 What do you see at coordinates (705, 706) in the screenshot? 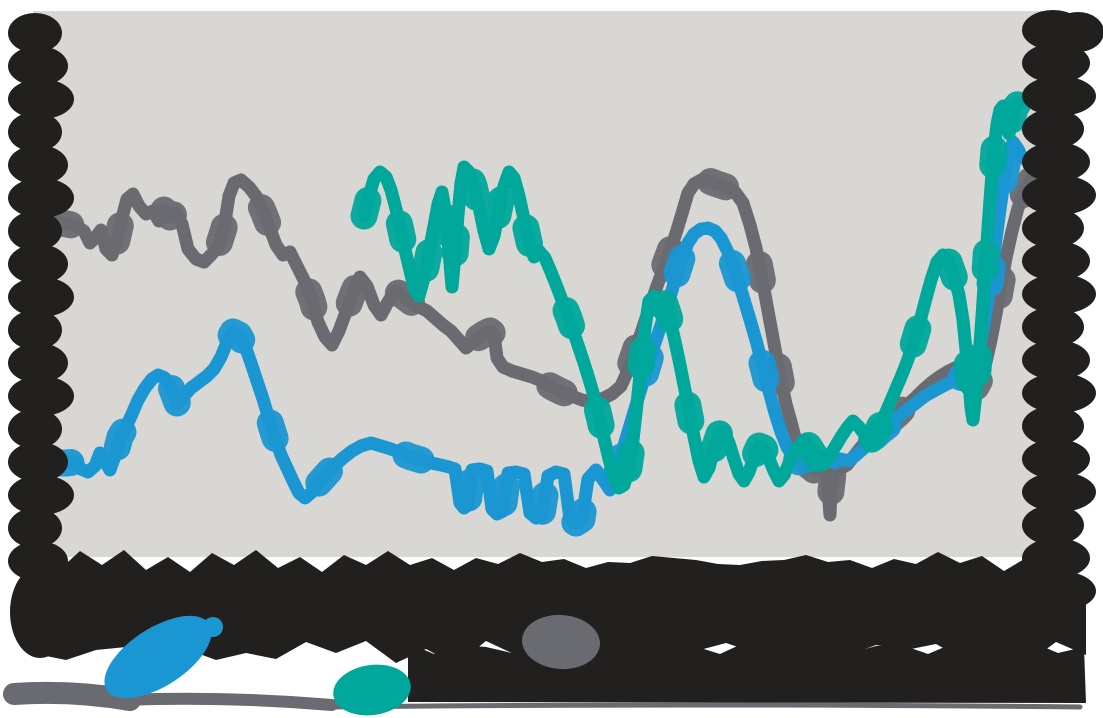
I see `legend-underline-thin` at bounding box center [705, 706].